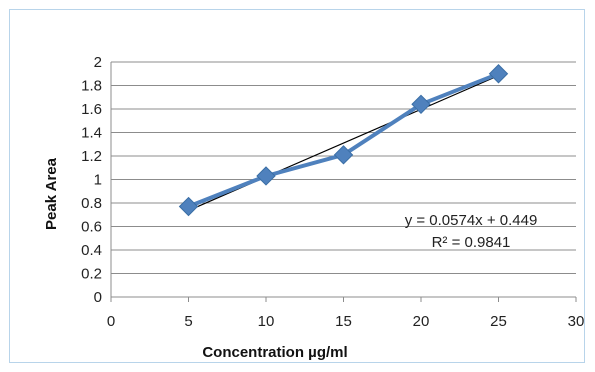 The width and height of the screenshot is (595, 372). What do you see at coordinates (91, 250) in the screenshot?
I see `y-tick-label: 0.4` at bounding box center [91, 250].